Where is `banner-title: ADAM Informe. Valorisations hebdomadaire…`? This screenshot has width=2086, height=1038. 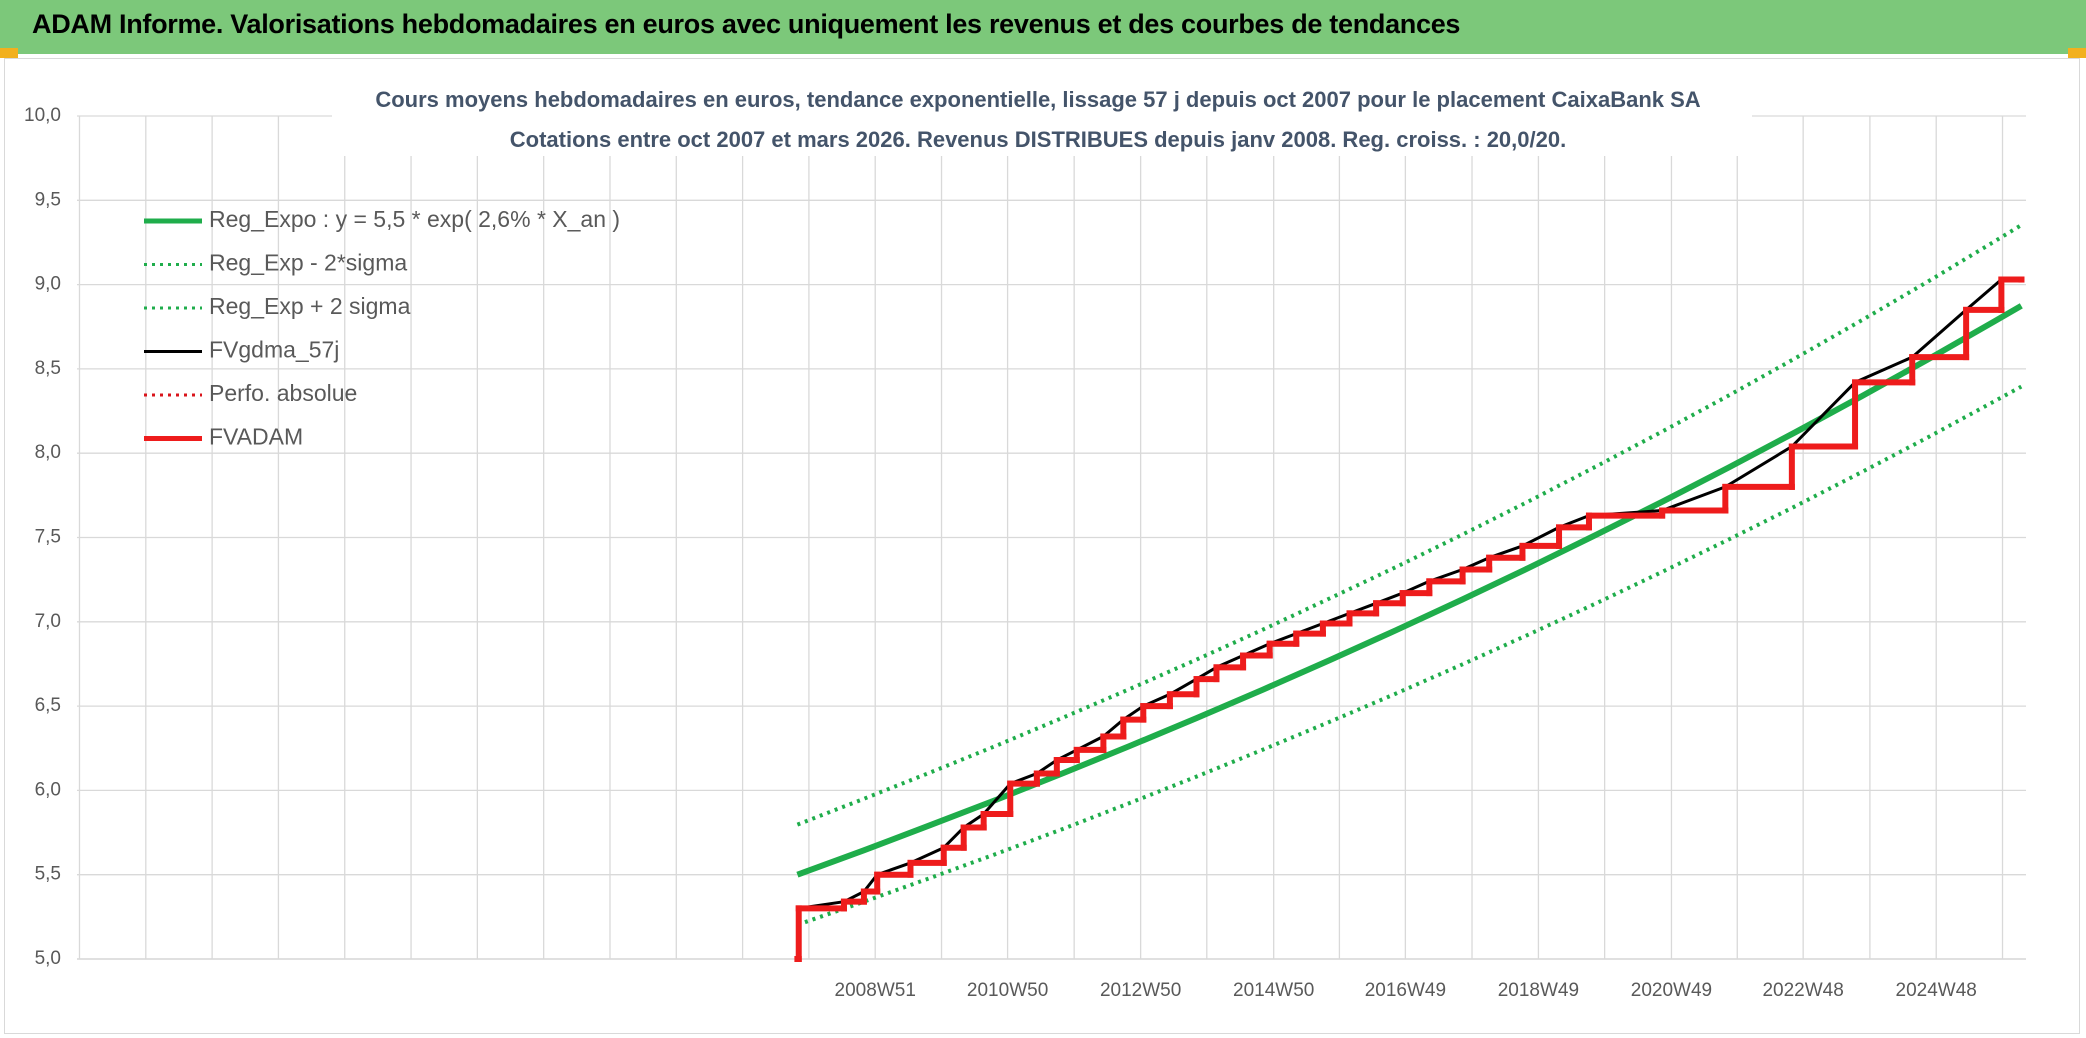
banner-title: ADAM Informe. Valorisations hebdomadaire… is located at coordinates (746, 24).